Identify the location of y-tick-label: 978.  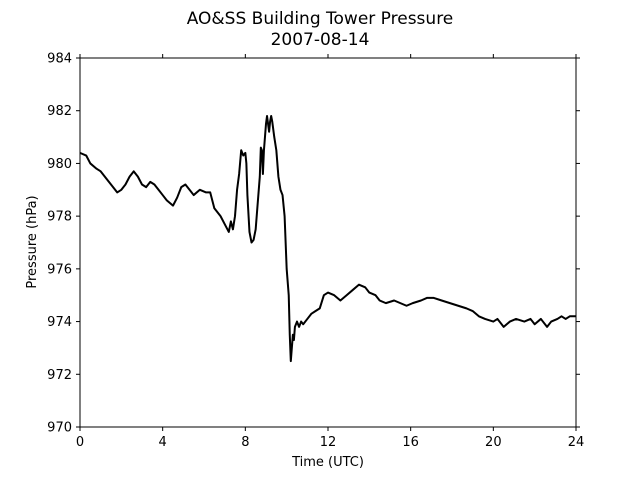
(59, 217).